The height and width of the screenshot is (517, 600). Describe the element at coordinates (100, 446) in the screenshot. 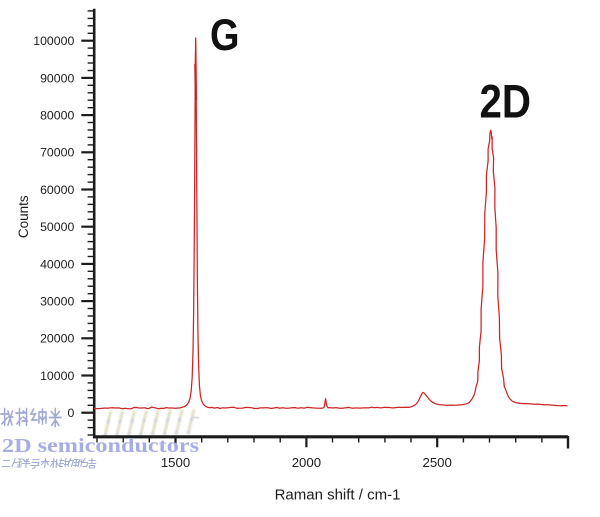

I see `svg-text: 2D semiconductors` at that location.